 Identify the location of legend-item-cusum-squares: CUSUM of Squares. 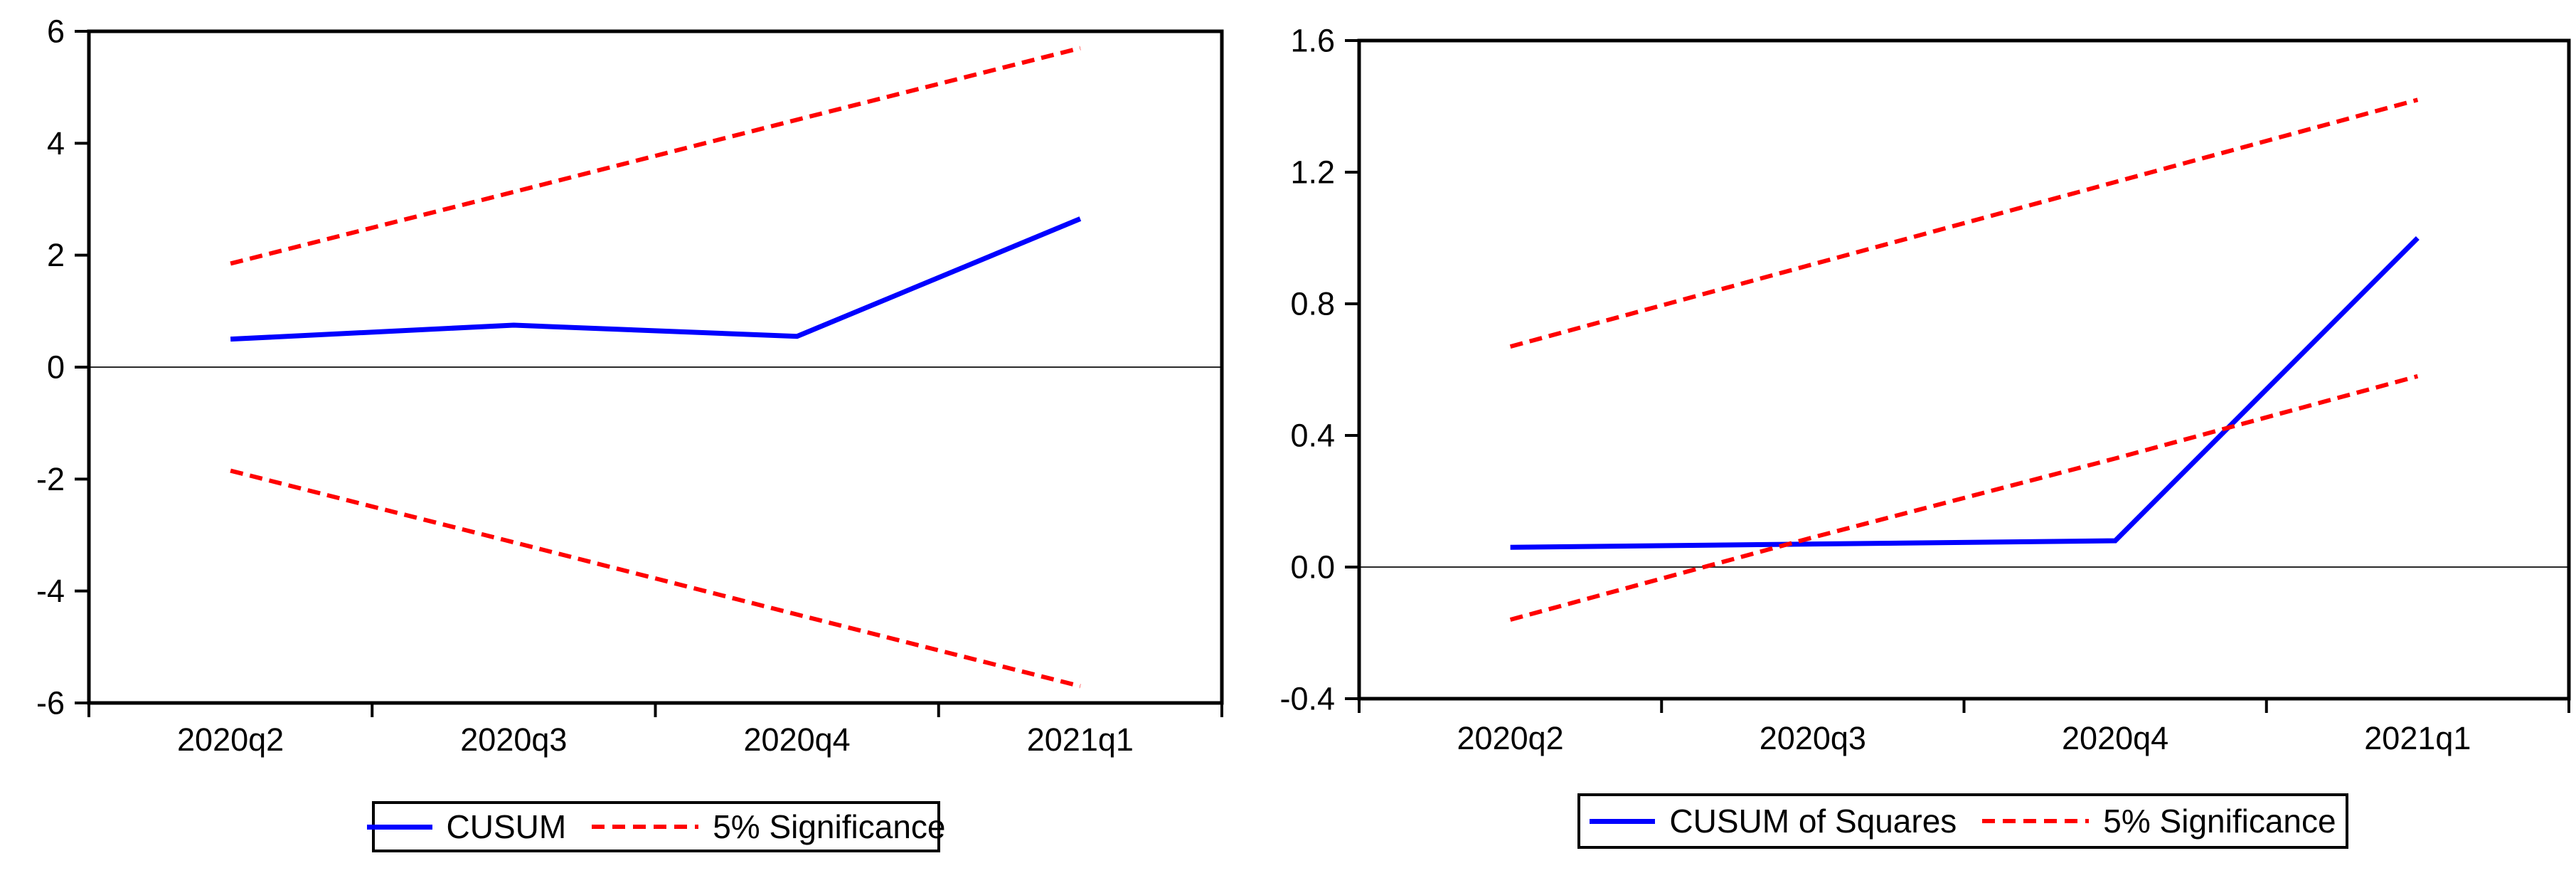
(1773, 821).